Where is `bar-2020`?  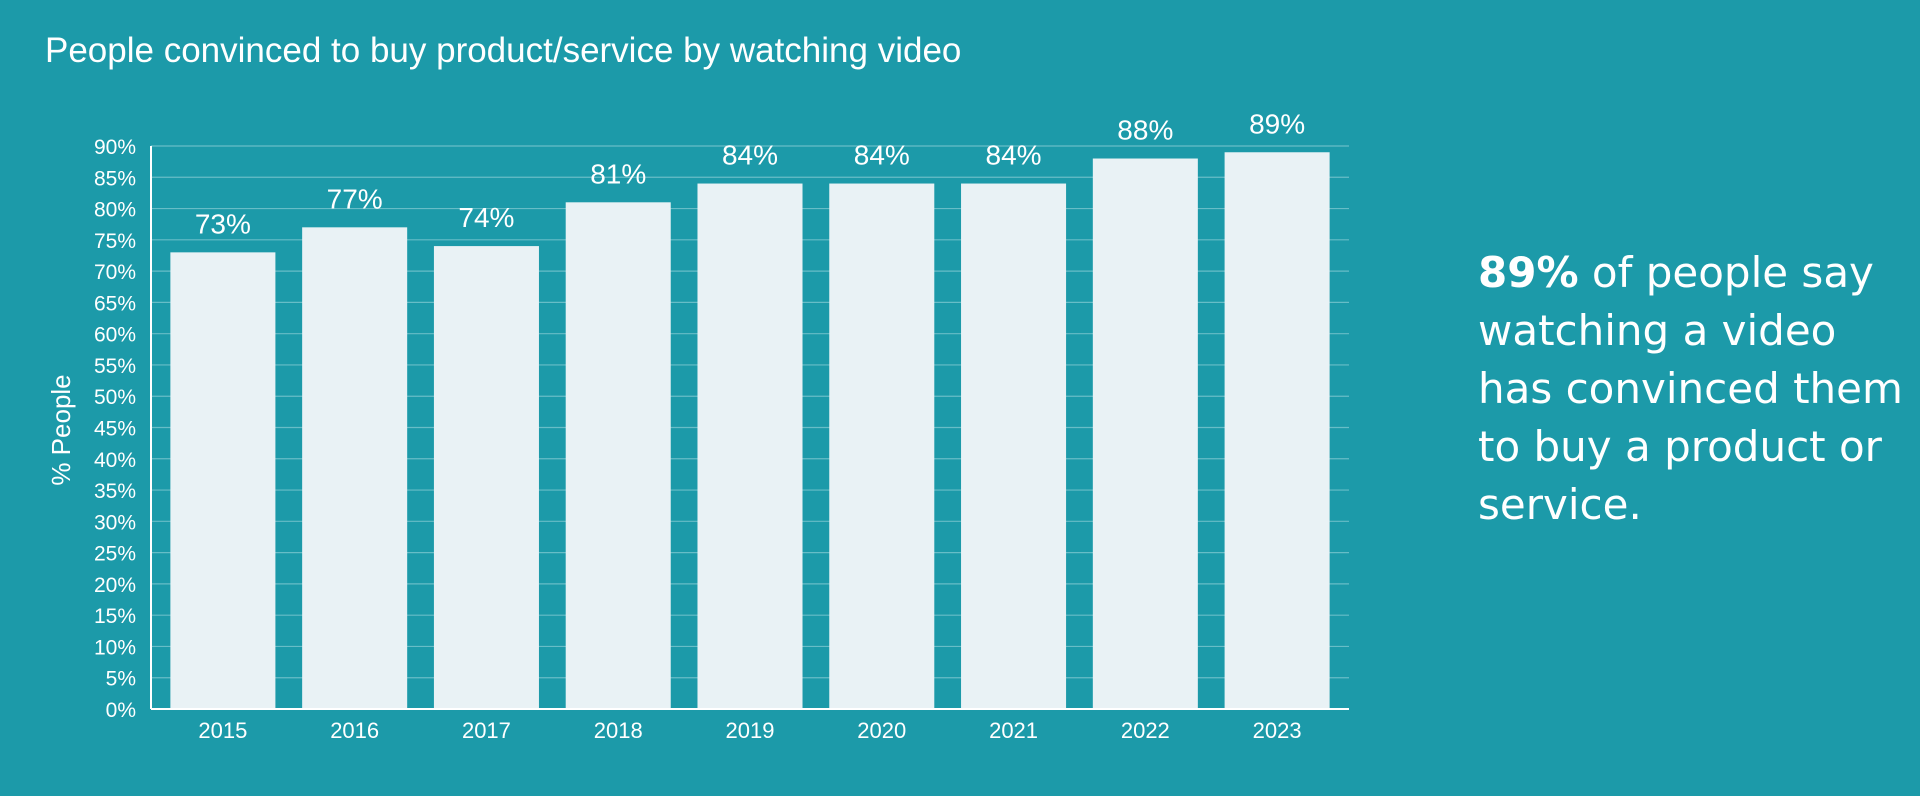 bar-2020 is located at coordinates (882, 446).